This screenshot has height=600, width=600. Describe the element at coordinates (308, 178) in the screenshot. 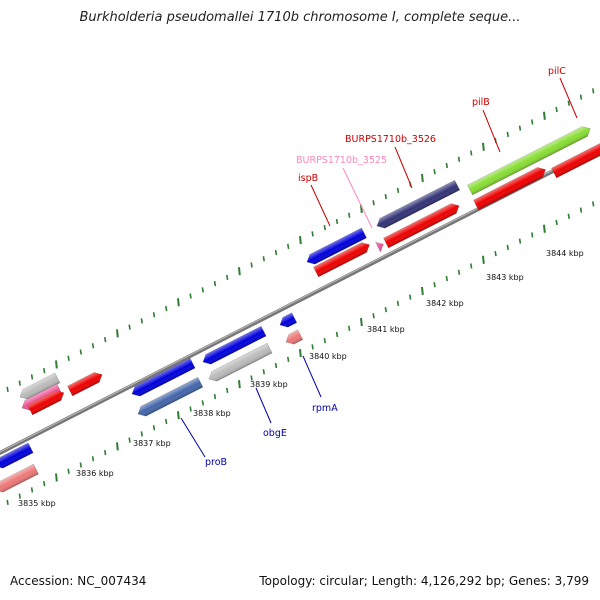

I see `gene-label-ispb: ispB` at that location.